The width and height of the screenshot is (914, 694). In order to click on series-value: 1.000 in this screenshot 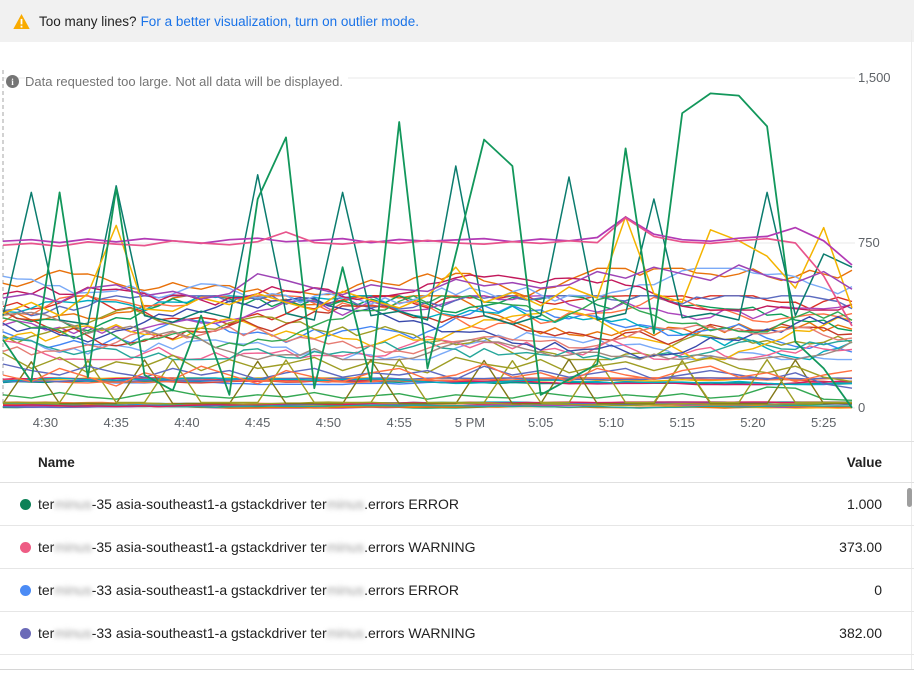, I will do `click(864, 504)`.